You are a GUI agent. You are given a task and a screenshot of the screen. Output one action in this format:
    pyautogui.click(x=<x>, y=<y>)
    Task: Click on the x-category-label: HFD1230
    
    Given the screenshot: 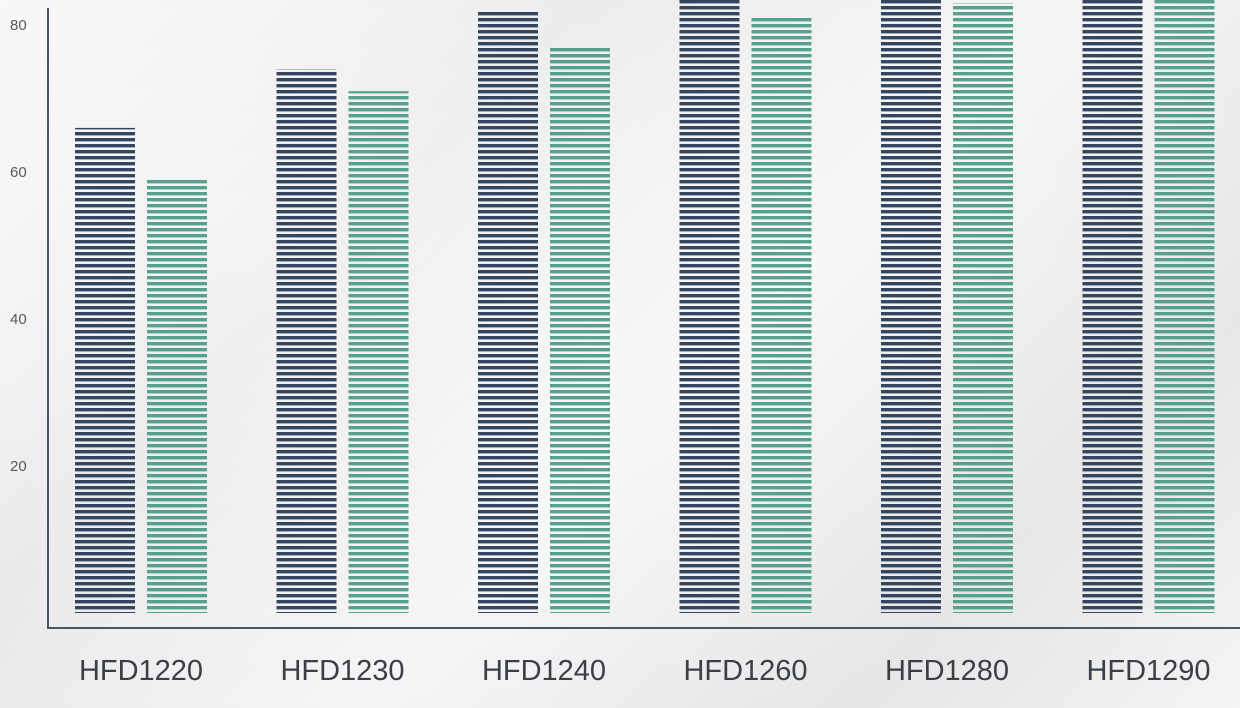 What is the action you would take?
    pyautogui.click(x=342, y=671)
    